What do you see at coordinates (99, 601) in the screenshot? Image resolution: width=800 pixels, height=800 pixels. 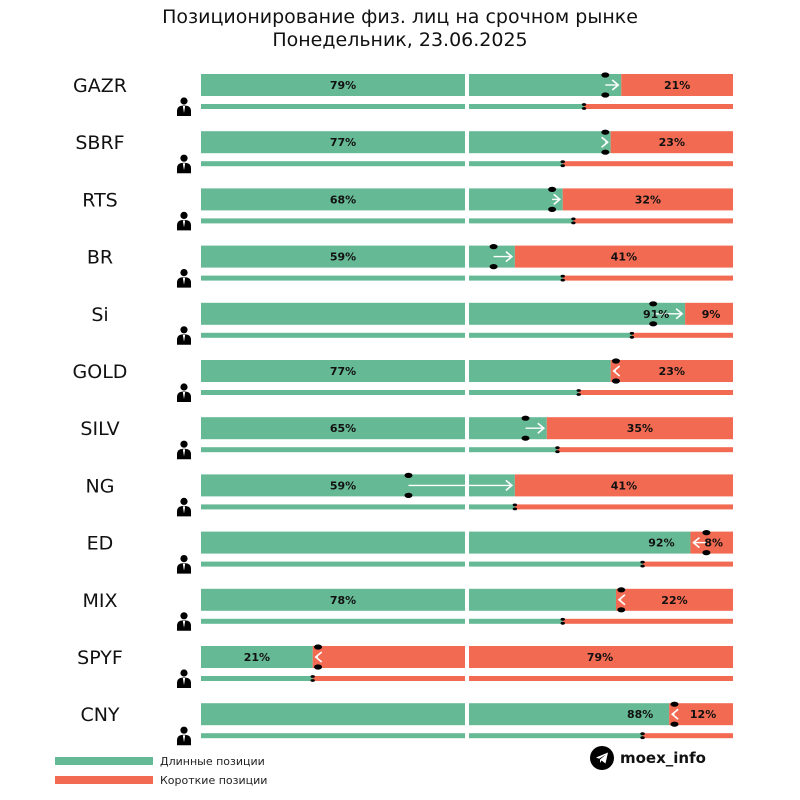 I see `category-label: MIX` at bounding box center [99, 601].